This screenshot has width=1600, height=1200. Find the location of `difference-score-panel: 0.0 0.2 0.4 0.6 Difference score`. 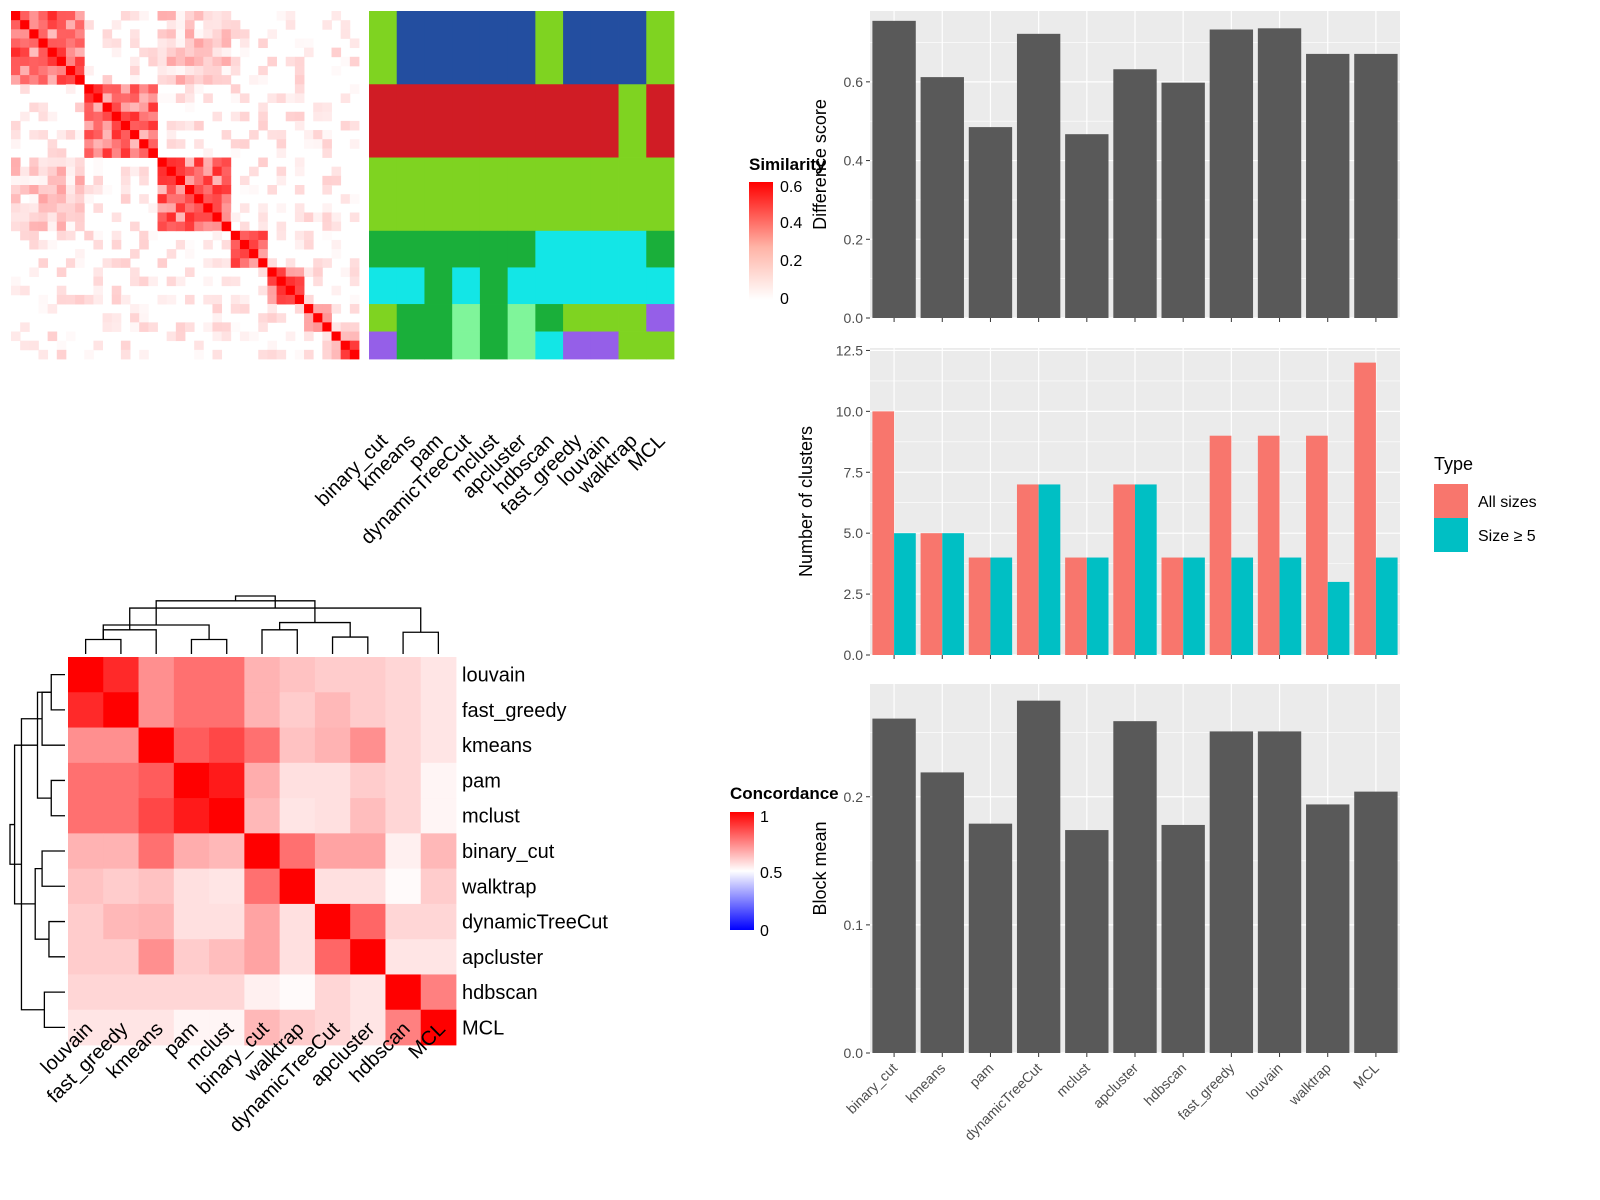

difference-score-panel: 0.0 0.2 0.4 0.6 Difference score is located at coordinates (1105, 168).